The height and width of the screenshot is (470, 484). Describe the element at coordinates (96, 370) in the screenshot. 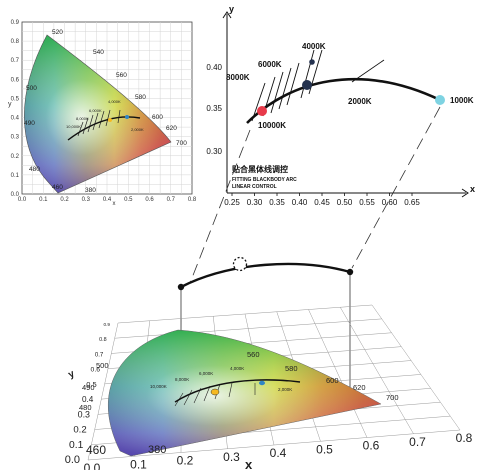

I see `perspective-y-tick: 0.6` at that location.